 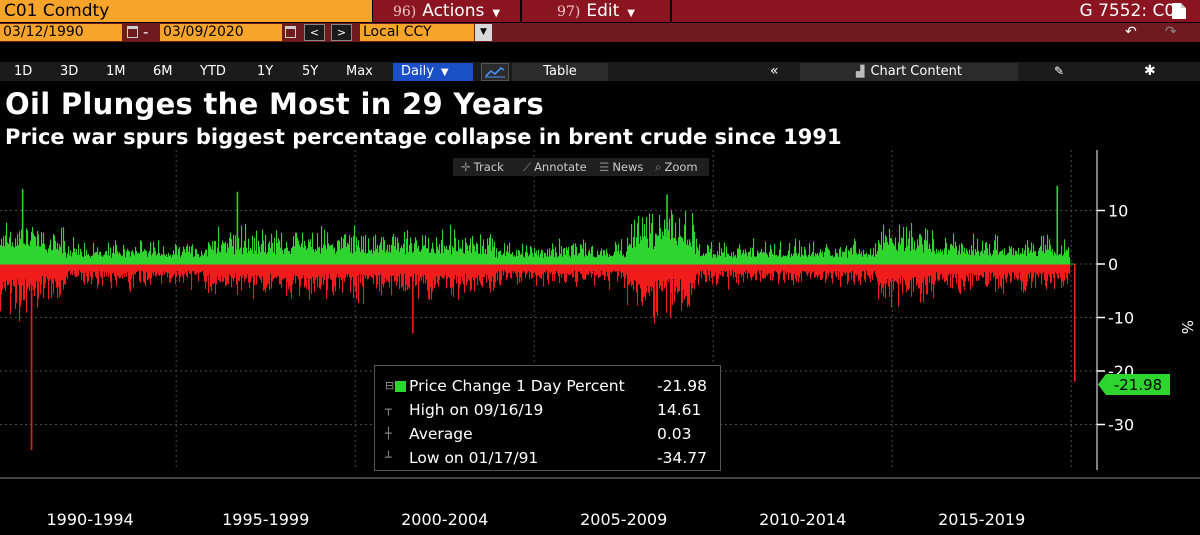 I want to click on zoom-button: ⌕ Zoom, so click(x=676, y=167).